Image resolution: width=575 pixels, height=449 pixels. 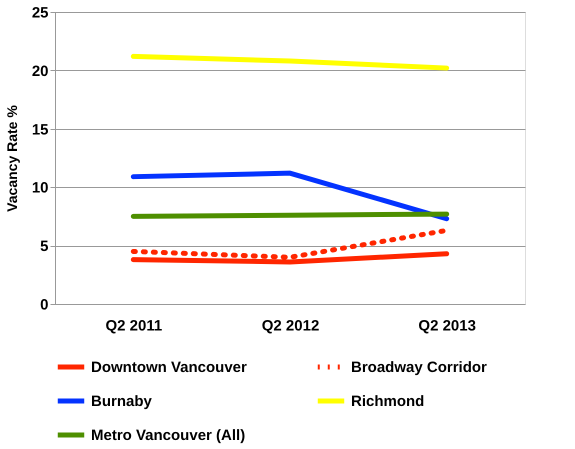 I want to click on legend-label: Broadway Corridor, so click(x=419, y=367).